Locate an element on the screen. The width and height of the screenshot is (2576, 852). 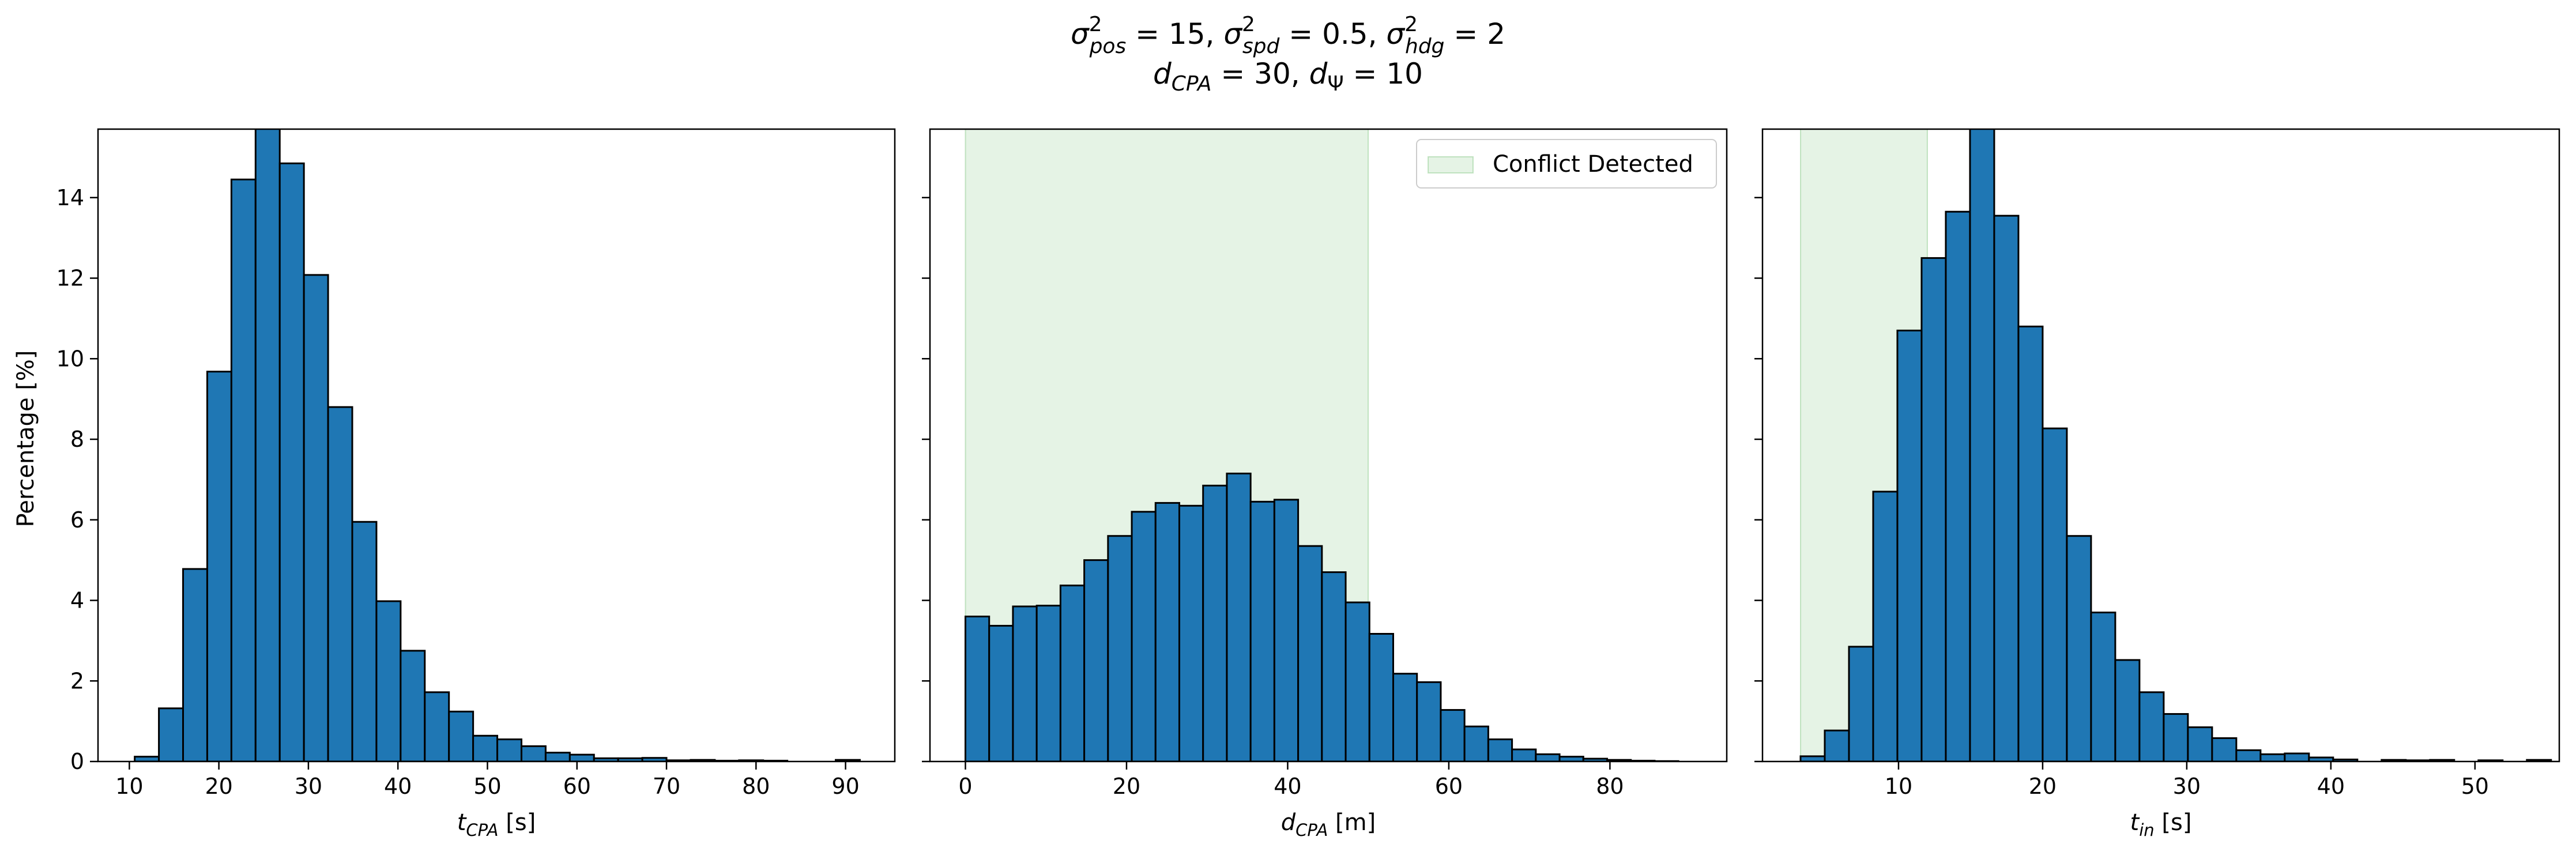
x-tick-label: 10 is located at coordinates (129, 786).